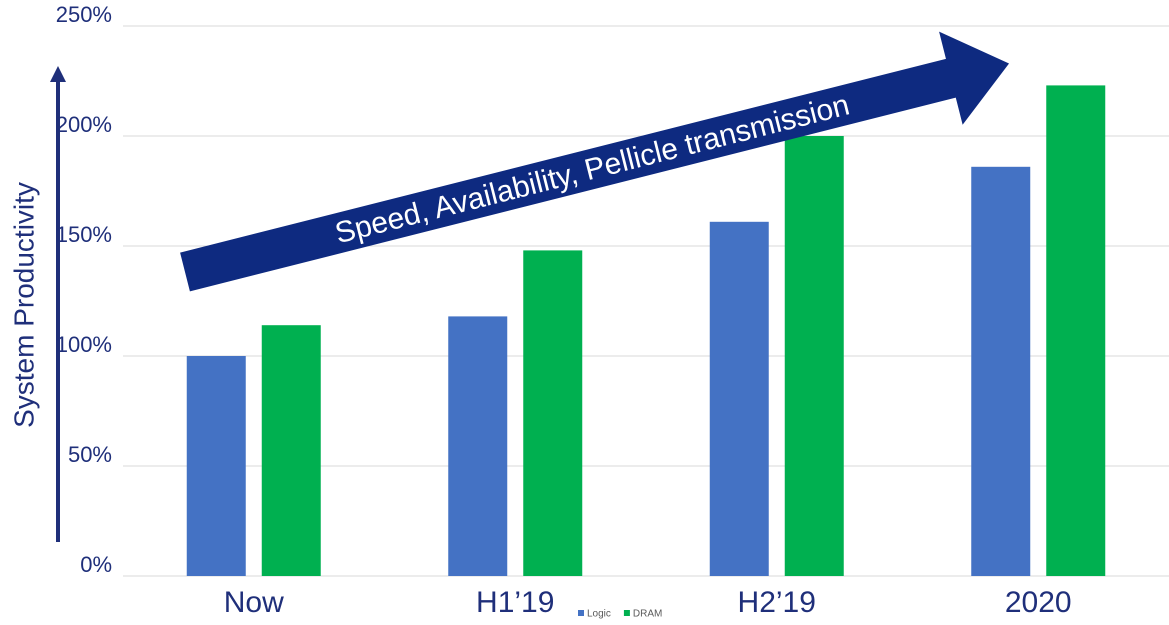 This screenshot has height=625, width=1169. I want to click on legend-label: DRAM, so click(647, 614).